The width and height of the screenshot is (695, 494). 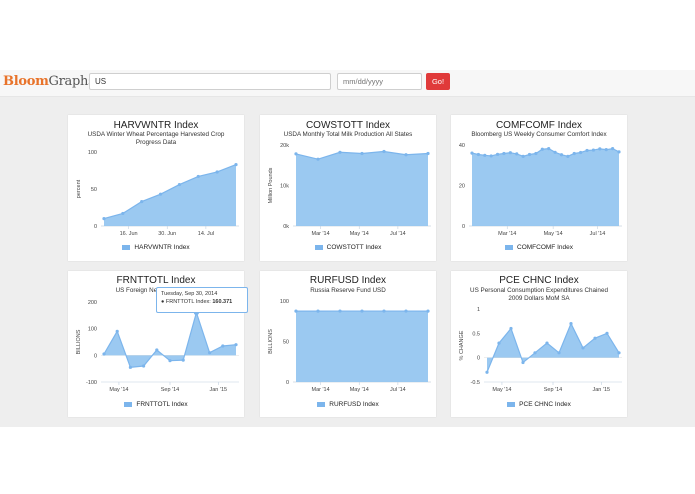 I want to click on chart-legend: FRNTTOTL Index, so click(x=156, y=404).